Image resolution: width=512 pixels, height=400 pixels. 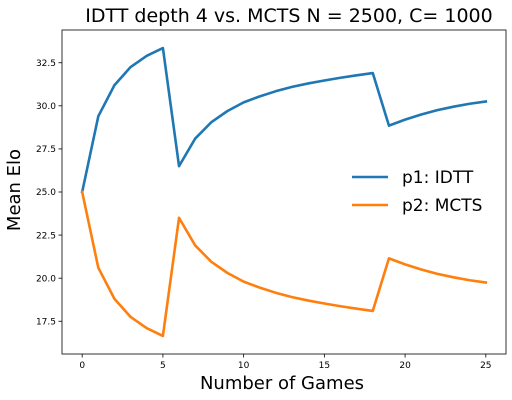 I want to click on x-tick-label: 25, so click(x=485, y=366).